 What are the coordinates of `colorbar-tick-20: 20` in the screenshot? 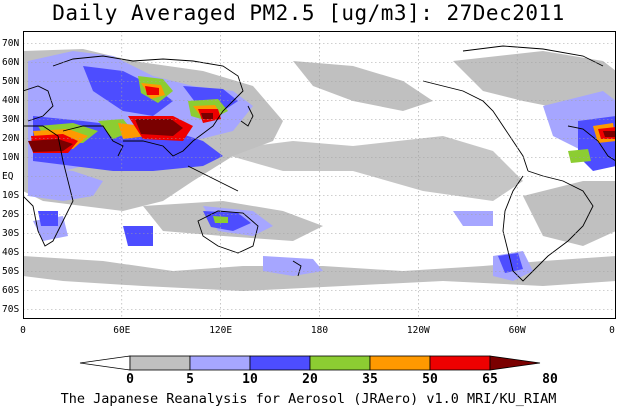 It's located at (310, 379).